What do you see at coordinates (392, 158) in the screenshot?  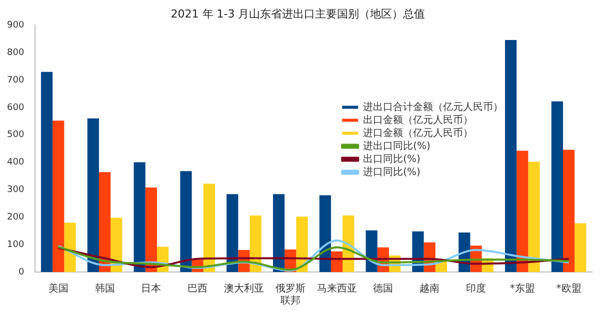 I see `legend-label: 出口同比(%)` at bounding box center [392, 158].